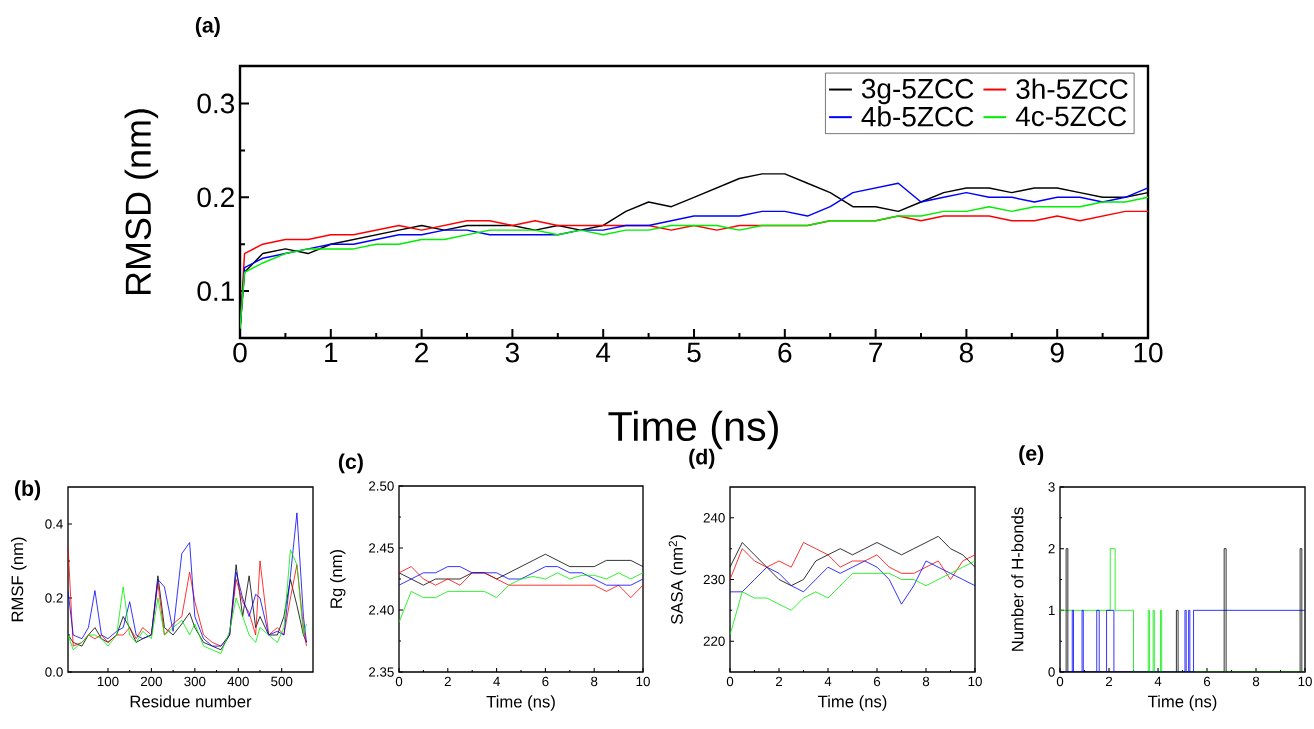 The image size is (1314, 729). I want to click on x-axis-title: Residue number, so click(191, 701).